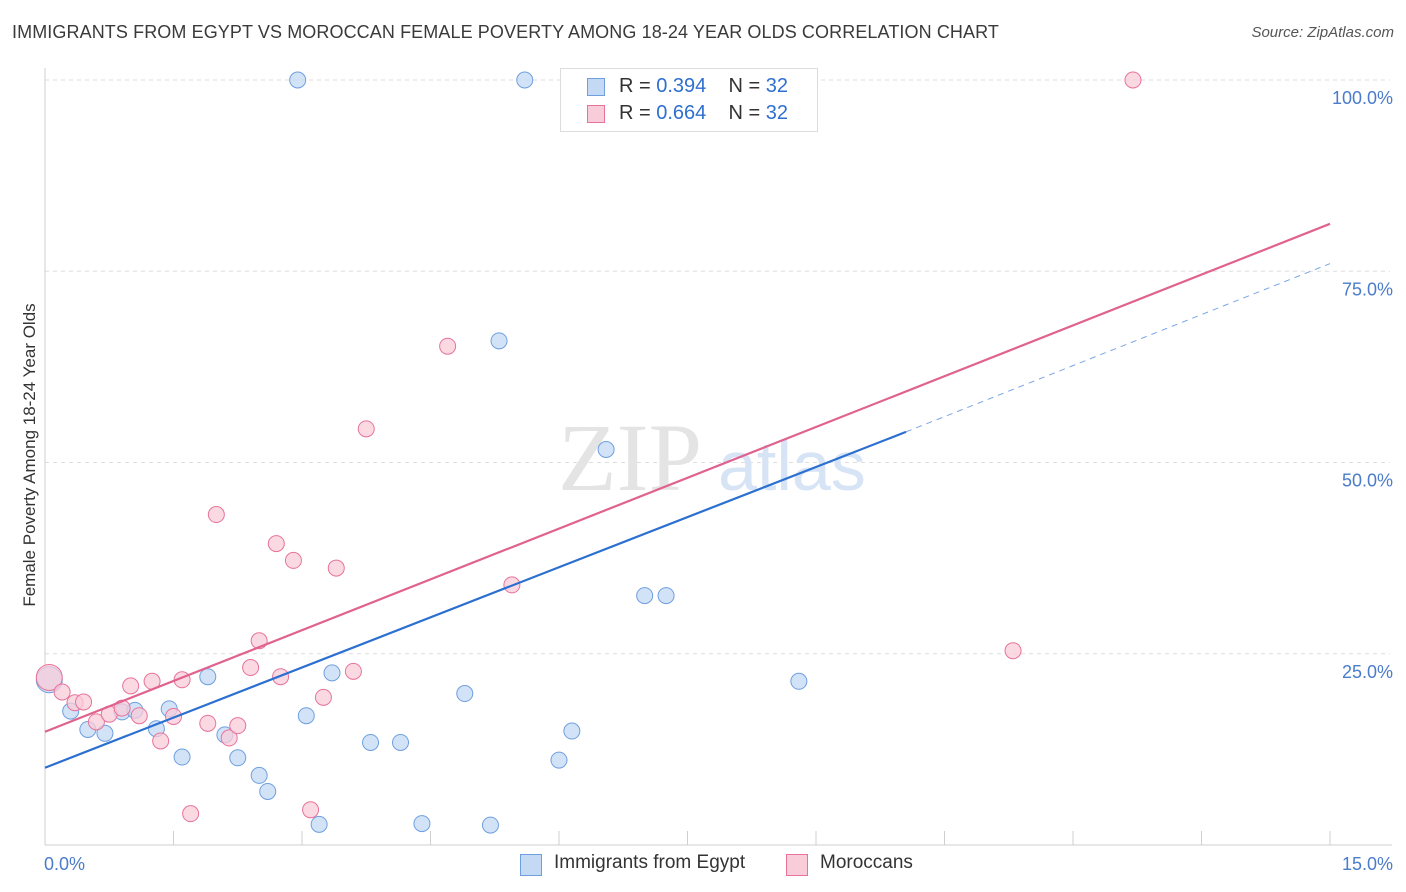 The image size is (1406, 892). Describe the element at coordinates (1367, 481) in the screenshot. I see `y-tick-label-50: 50.0%` at that location.